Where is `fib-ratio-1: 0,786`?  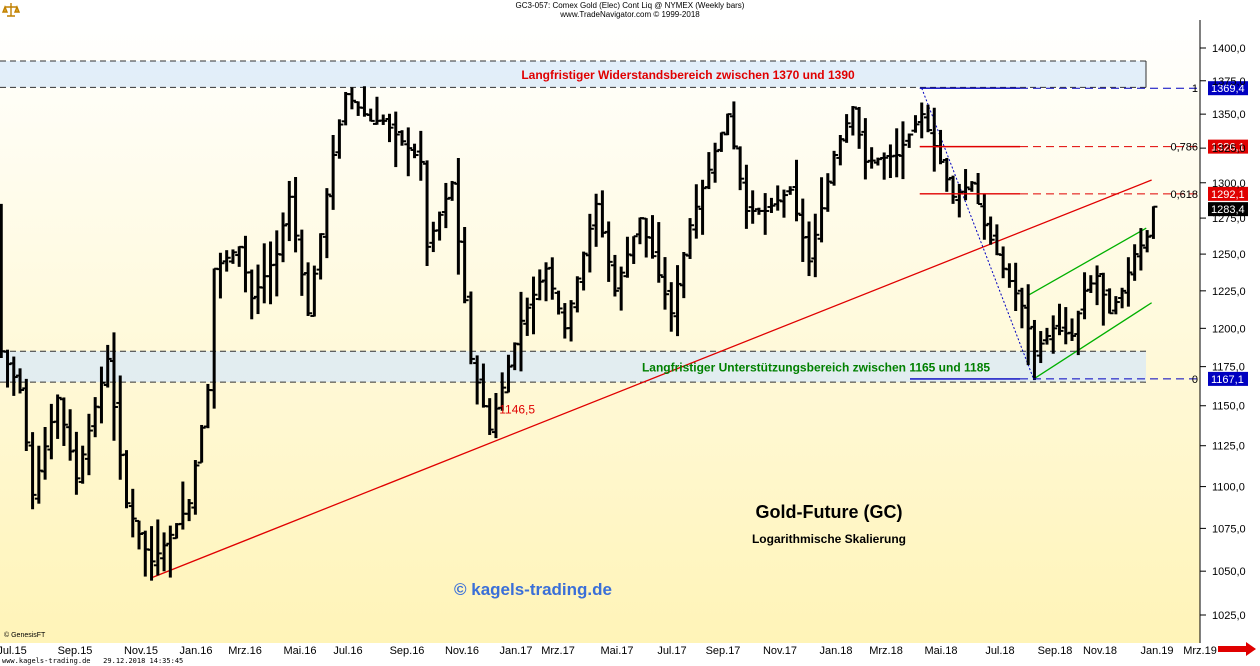 fib-ratio-1: 0,786 is located at coordinates (1184, 148).